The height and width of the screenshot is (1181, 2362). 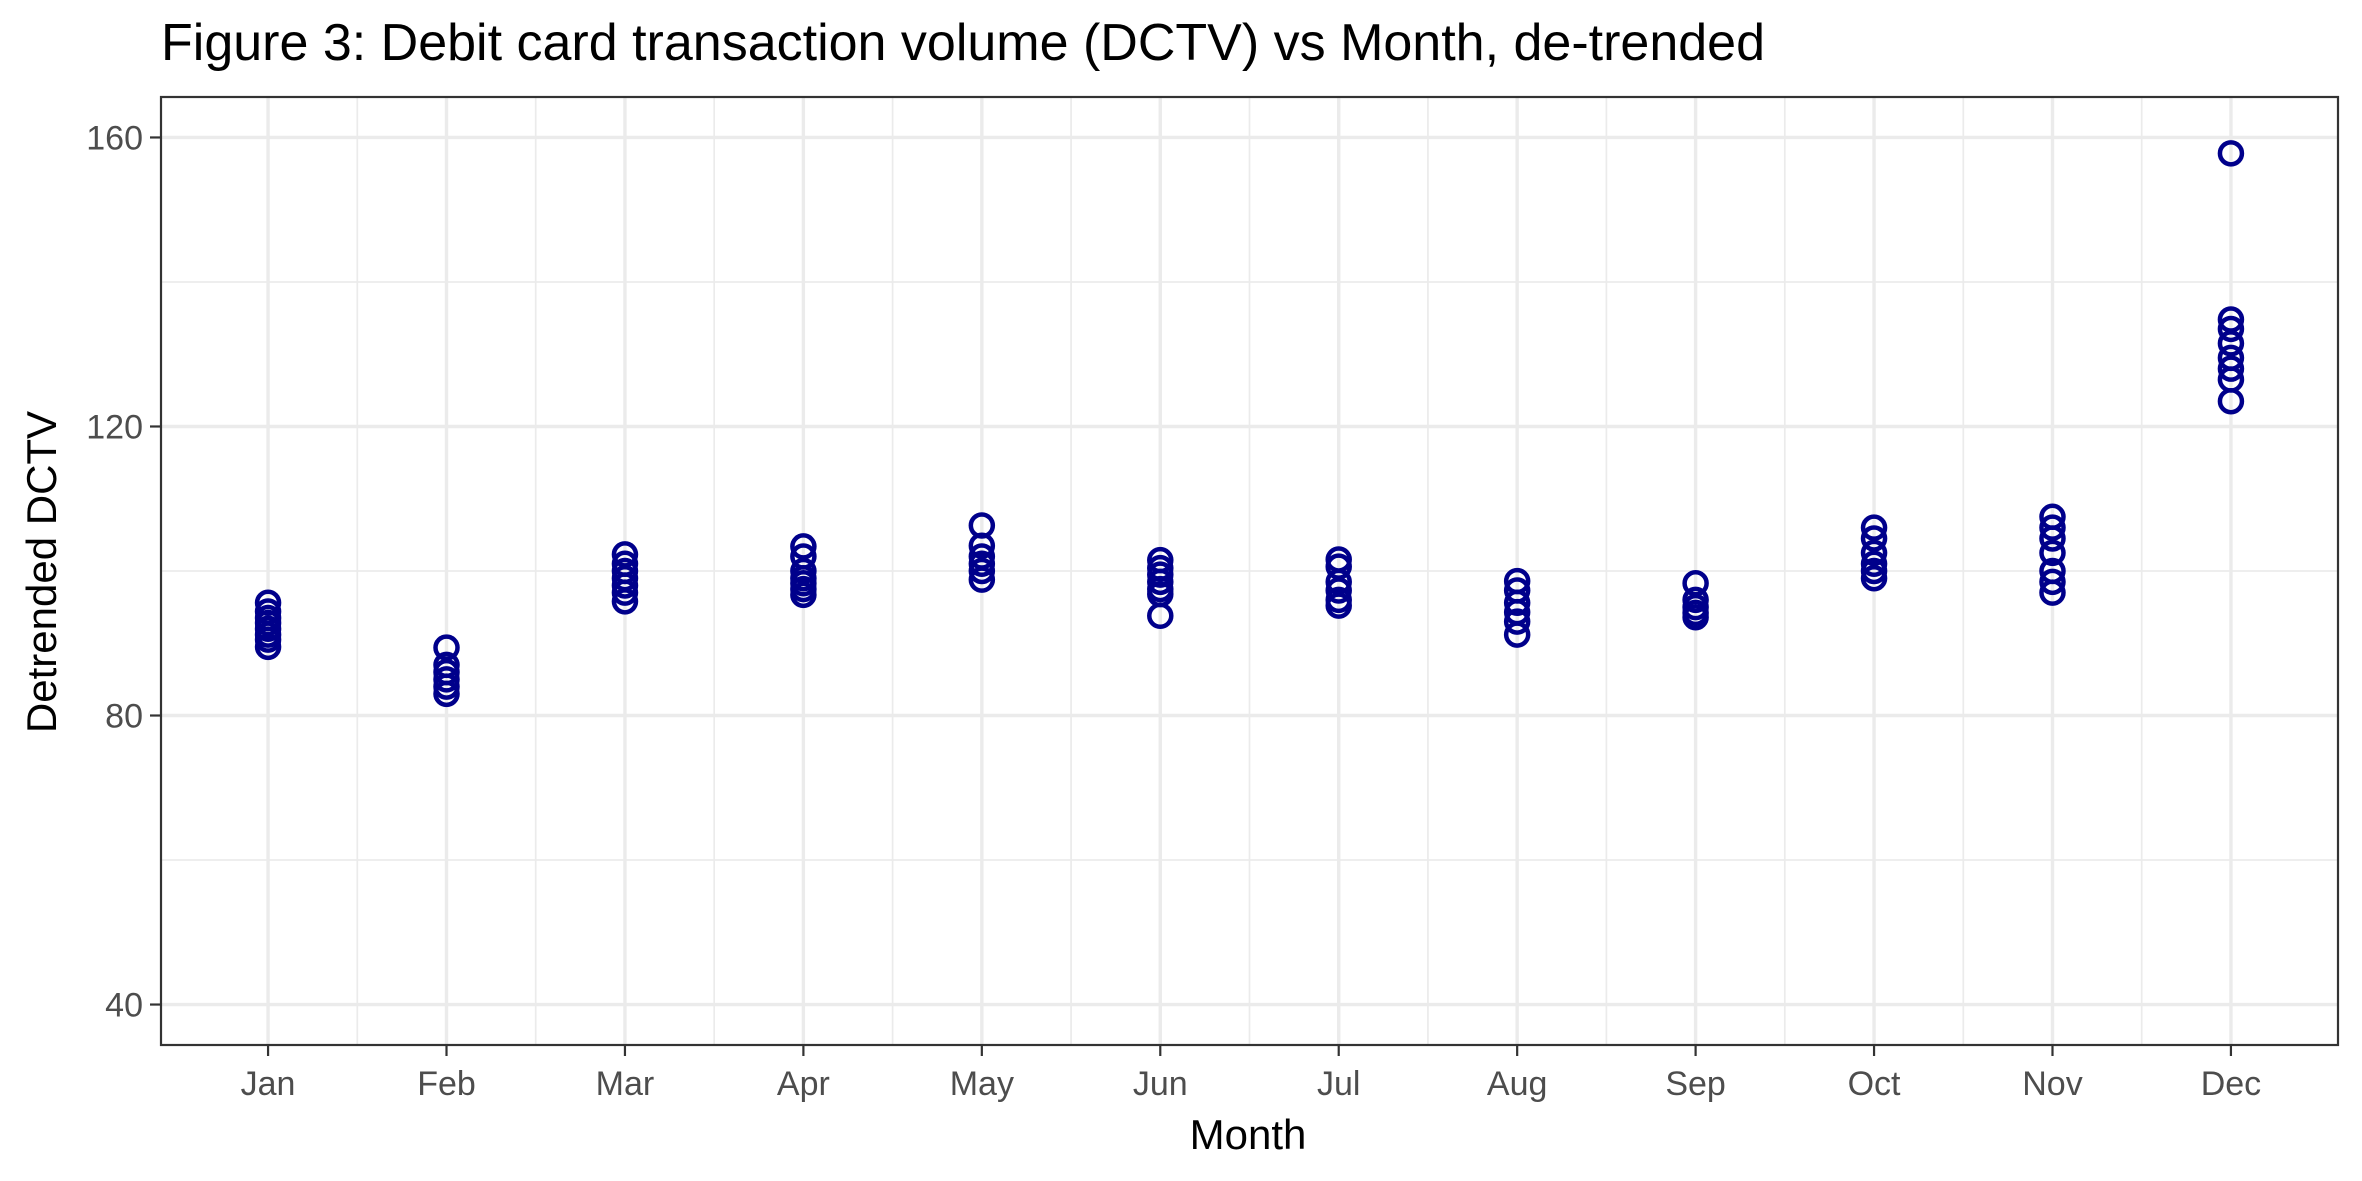 I want to click on x-tick-label: May, so click(x=982, y=1084).